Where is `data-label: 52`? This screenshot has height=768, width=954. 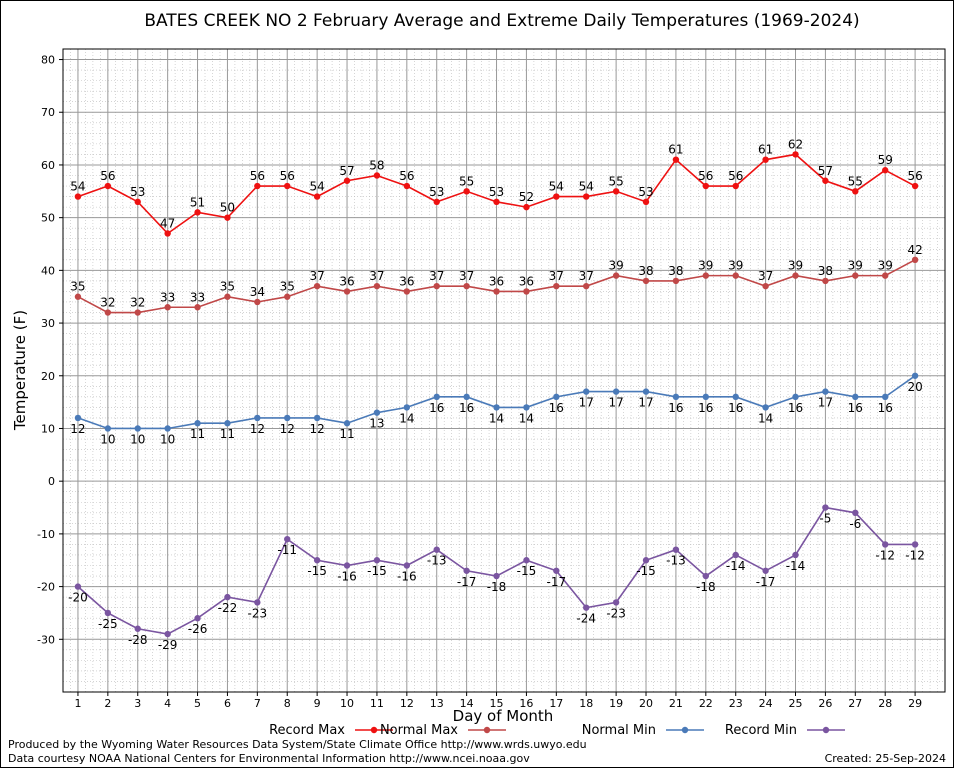
data-label: 52 is located at coordinates (526, 197).